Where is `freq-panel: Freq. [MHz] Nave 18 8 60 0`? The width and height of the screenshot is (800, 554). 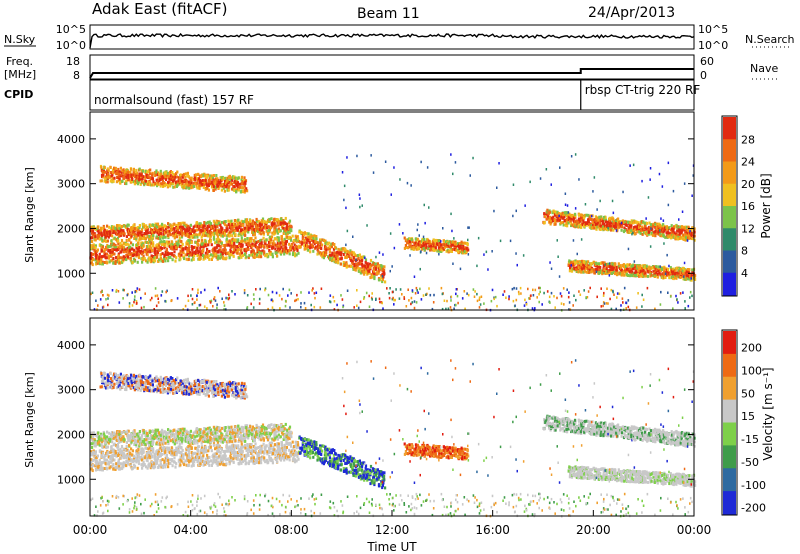
freq-panel: Freq. [MHz] Nave 18 8 60 0 is located at coordinates (392, 68).